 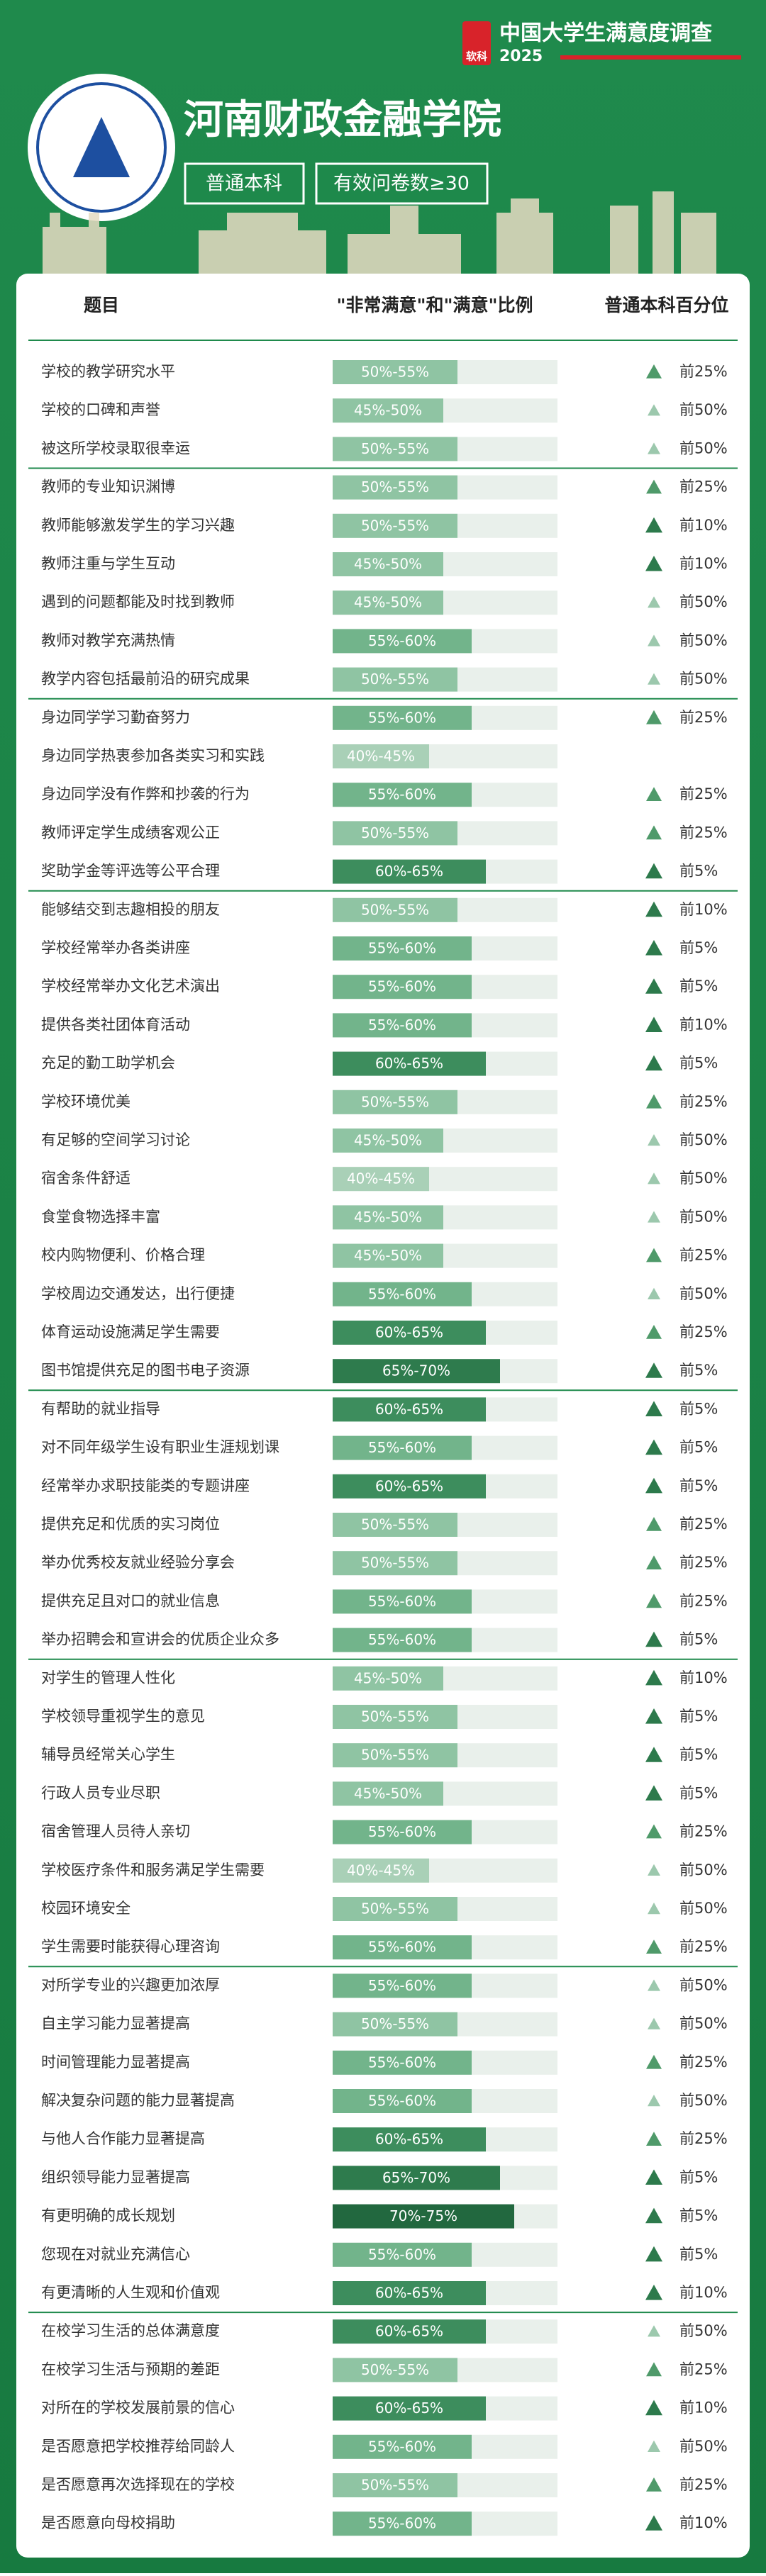 What do you see at coordinates (130, 909) in the screenshot?
I see `item-label: 能够结交到志趣相投的朋友` at bounding box center [130, 909].